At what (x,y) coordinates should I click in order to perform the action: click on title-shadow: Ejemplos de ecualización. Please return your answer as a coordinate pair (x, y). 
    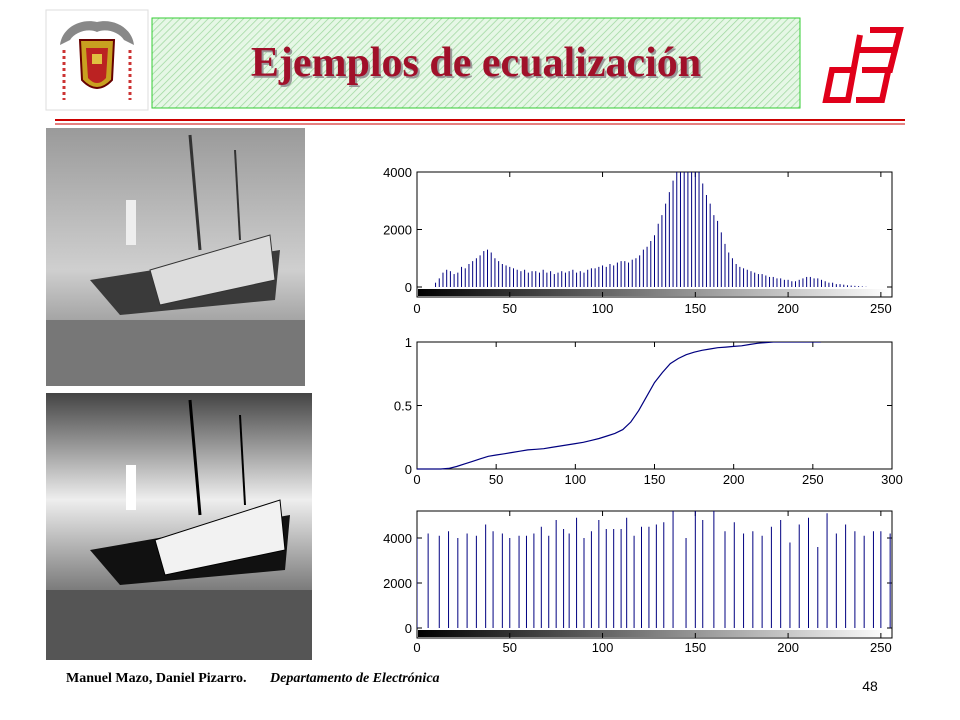
    Looking at the image, I should click on (478, 65).